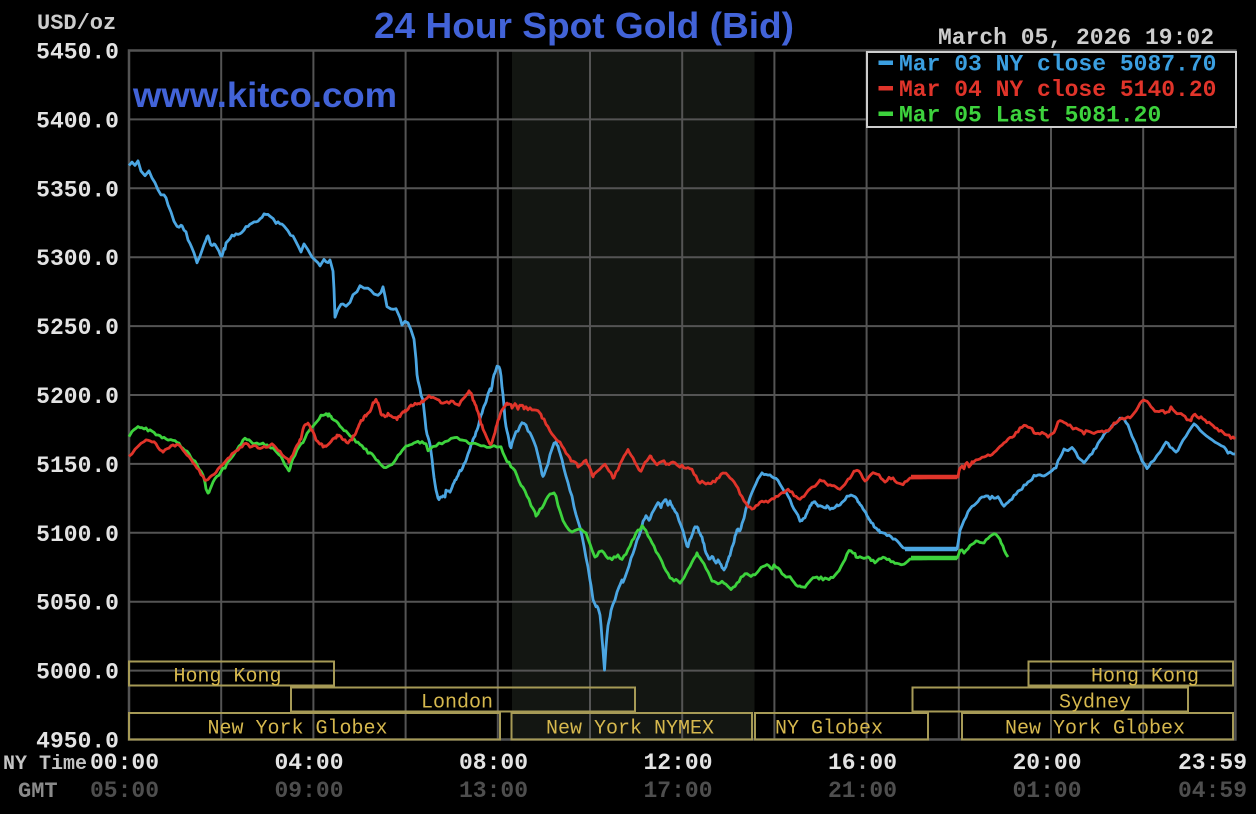 The image size is (1256, 814). I want to click on svg-text: 5000.0, so click(77, 673).